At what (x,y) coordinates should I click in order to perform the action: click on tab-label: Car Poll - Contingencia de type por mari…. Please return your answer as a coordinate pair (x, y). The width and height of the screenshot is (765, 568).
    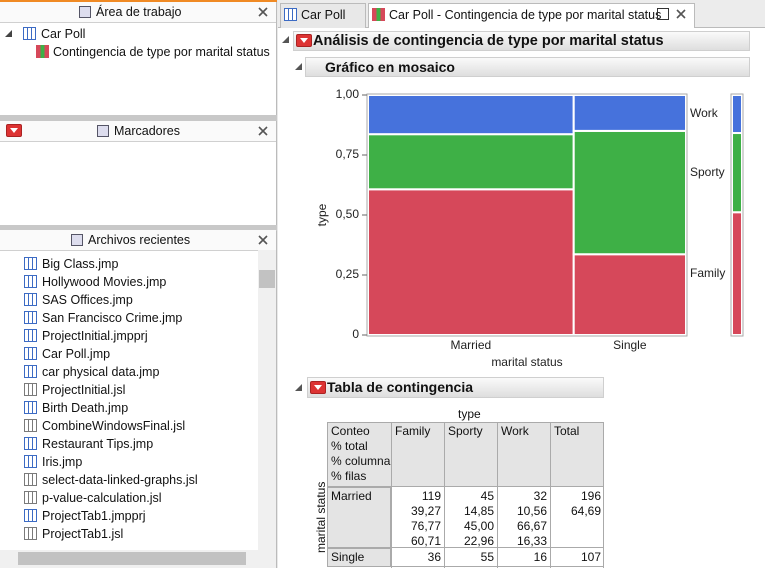
    Looking at the image, I should click on (525, 15).